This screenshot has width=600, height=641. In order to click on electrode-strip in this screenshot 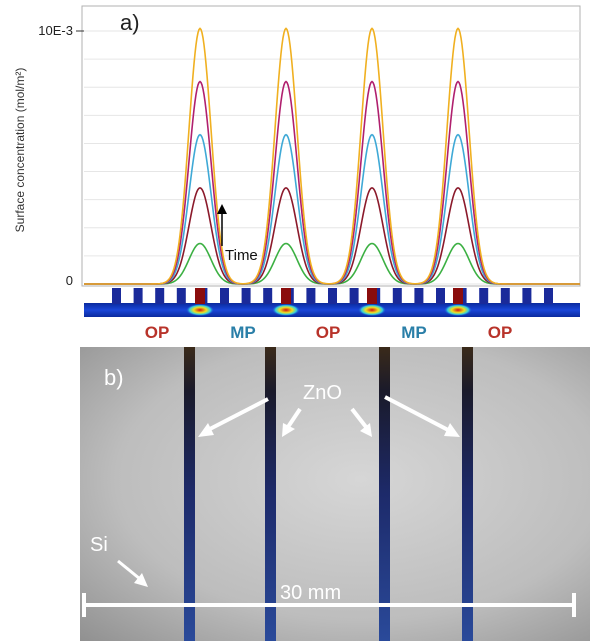, I will do `click(332, 302)`.